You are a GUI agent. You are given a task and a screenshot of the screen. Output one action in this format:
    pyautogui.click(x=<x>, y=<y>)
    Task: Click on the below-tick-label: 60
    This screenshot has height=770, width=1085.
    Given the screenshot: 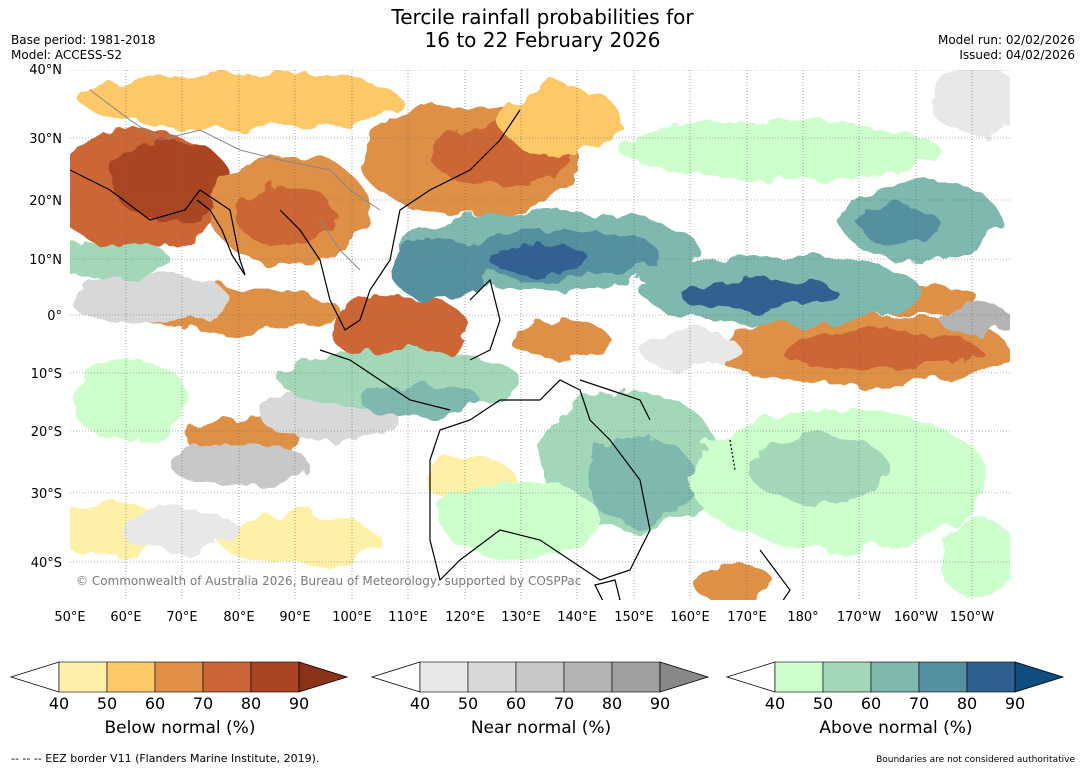 What is the action you would take?
    pyautogui.click(x=155, y=703)
    